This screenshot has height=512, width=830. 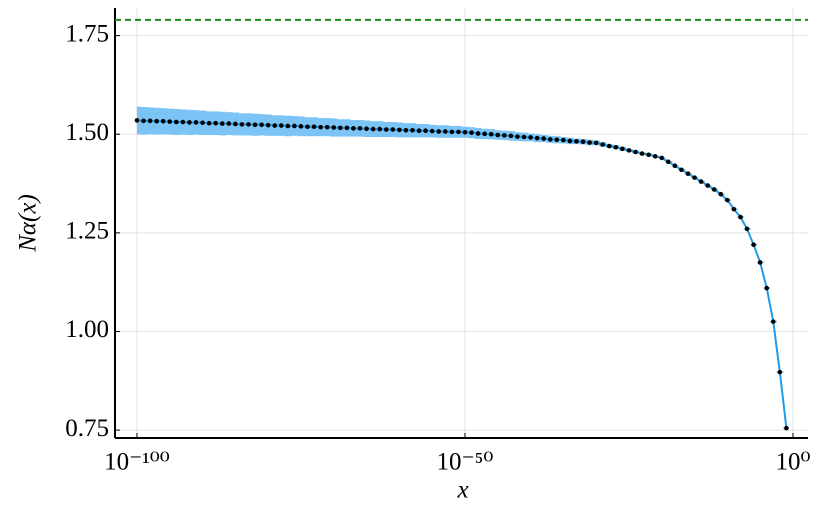 What do you see at coordinates (87, 132) in the screenshot?
I see `y-tick-label: 1.50` at bounding box center [87, 132].